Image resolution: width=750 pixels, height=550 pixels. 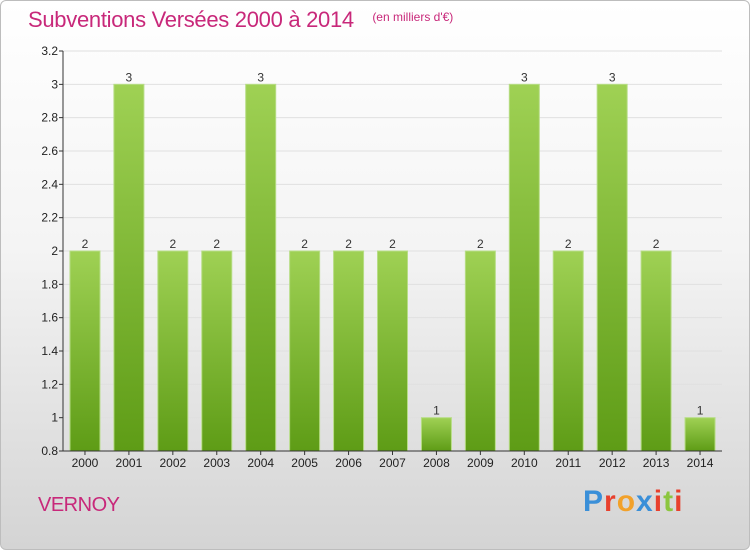 I want to click on brand-letter: r, so click(x=610, y=501).